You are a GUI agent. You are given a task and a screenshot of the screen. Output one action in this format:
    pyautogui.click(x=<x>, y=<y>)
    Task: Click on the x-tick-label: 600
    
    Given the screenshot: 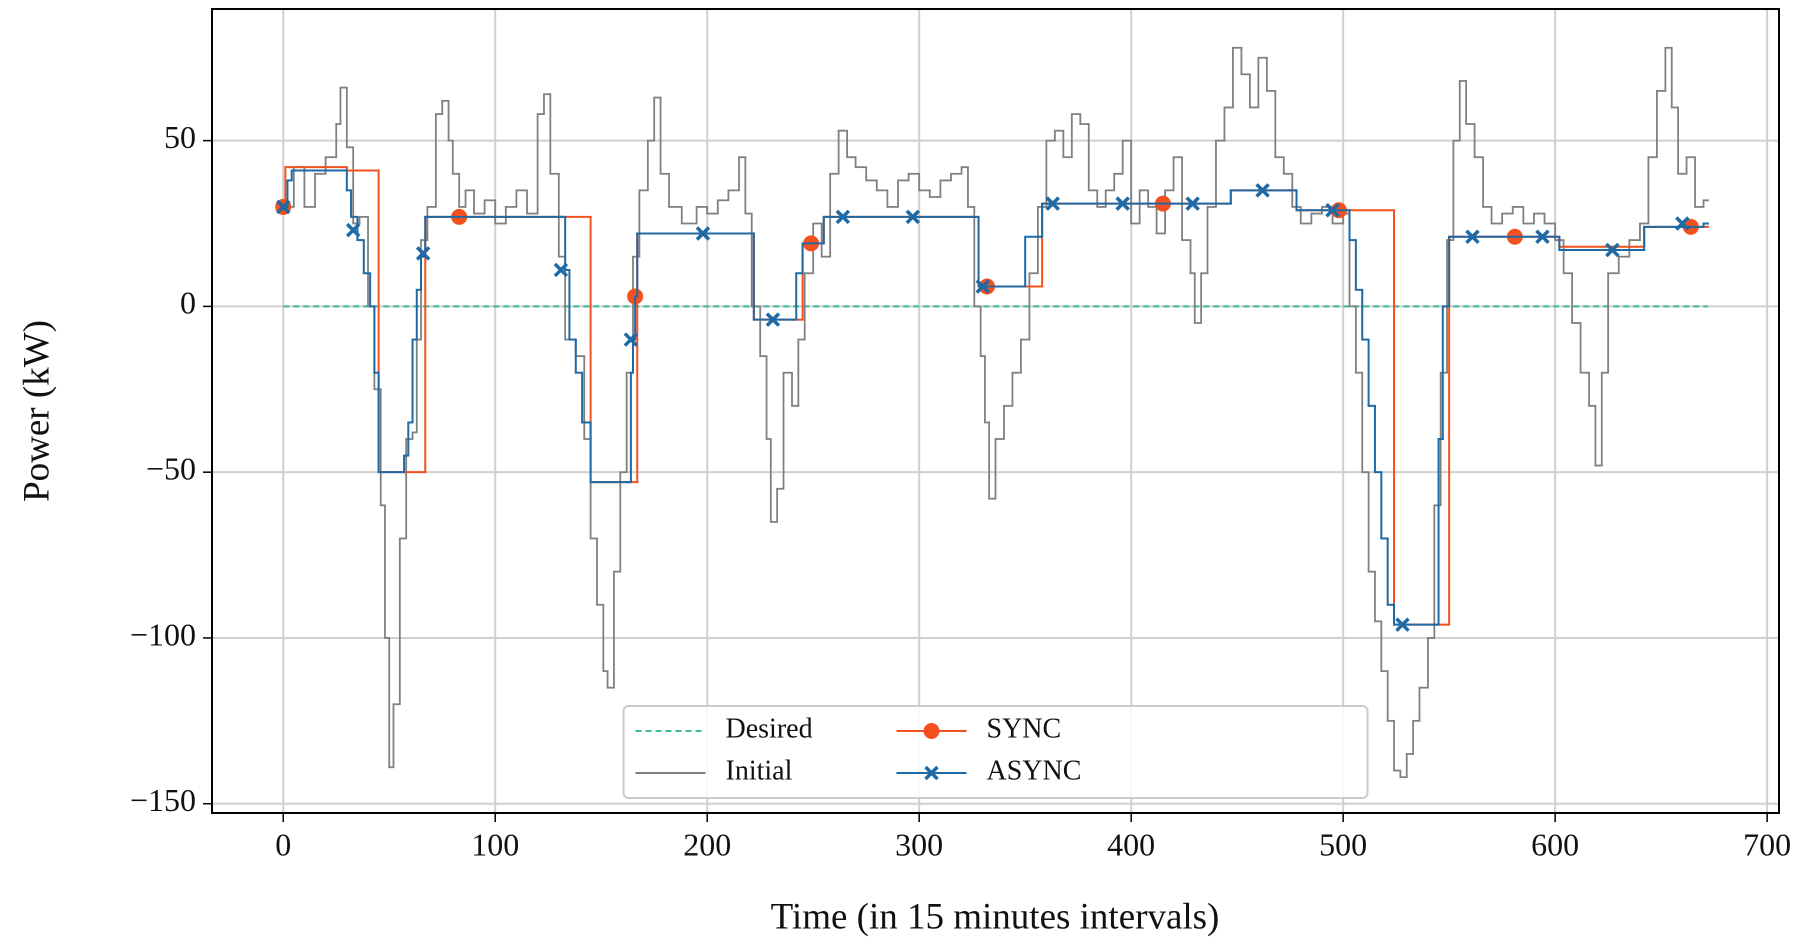 What is the action you would take?
    pyautogui.click(x=1555, y=844)
    